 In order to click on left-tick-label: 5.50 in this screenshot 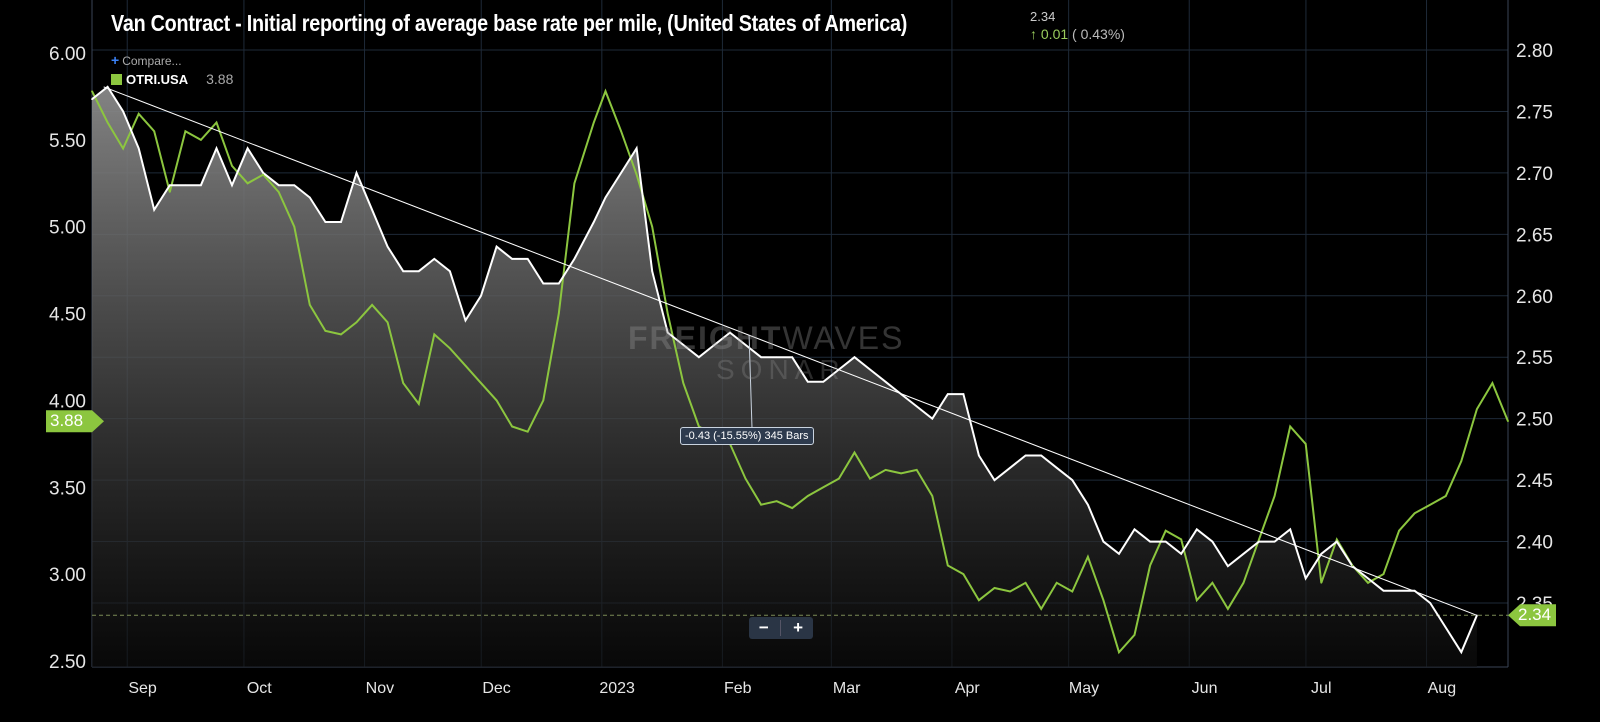, I will do `click(67, 141)`.